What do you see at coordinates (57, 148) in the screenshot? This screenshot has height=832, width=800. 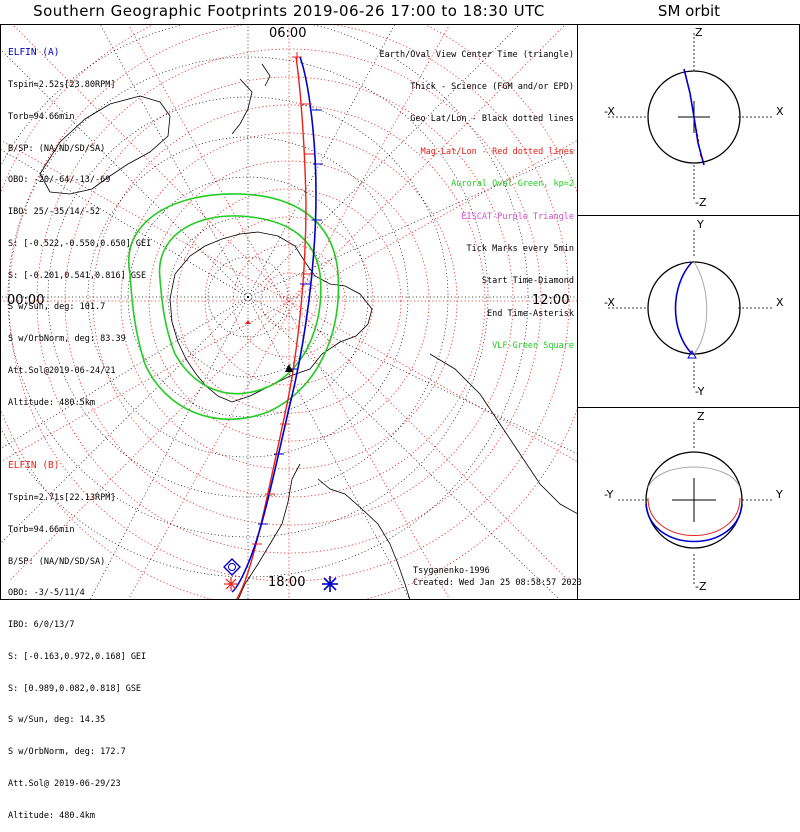 I see `elfin-a-line: B/SP: (NA/ND/SD/SA)` at bounding box center [57, 148].